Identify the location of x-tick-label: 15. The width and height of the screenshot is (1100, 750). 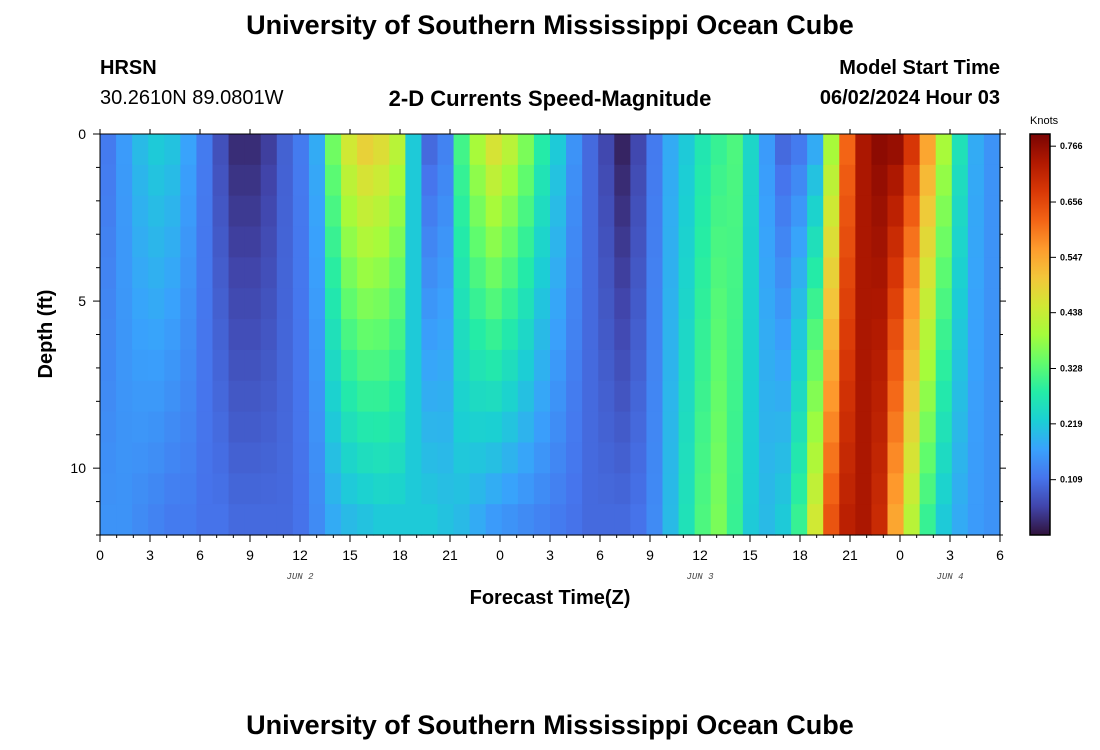
(350, 555).